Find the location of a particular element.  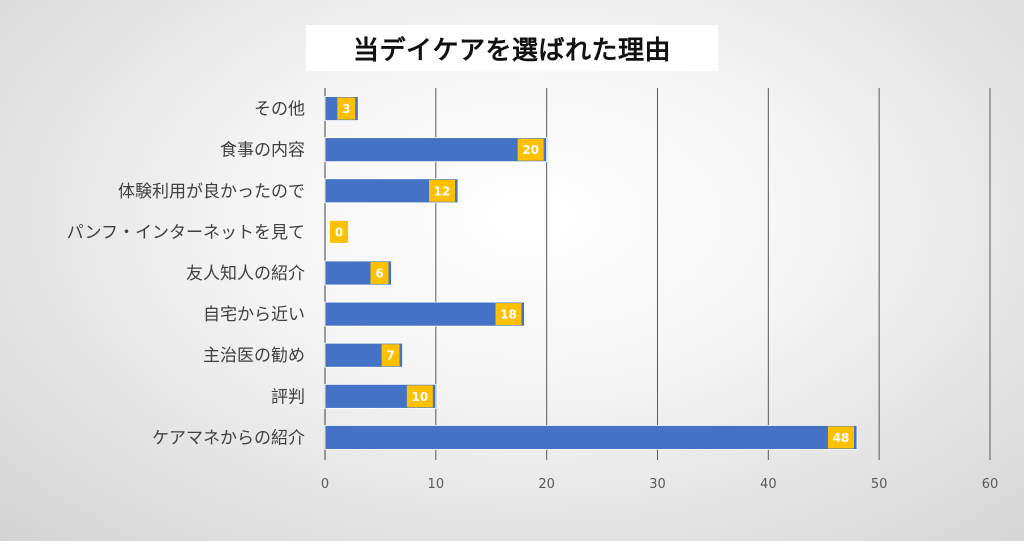

data-label: 48 is located at coordinates (841, 438).